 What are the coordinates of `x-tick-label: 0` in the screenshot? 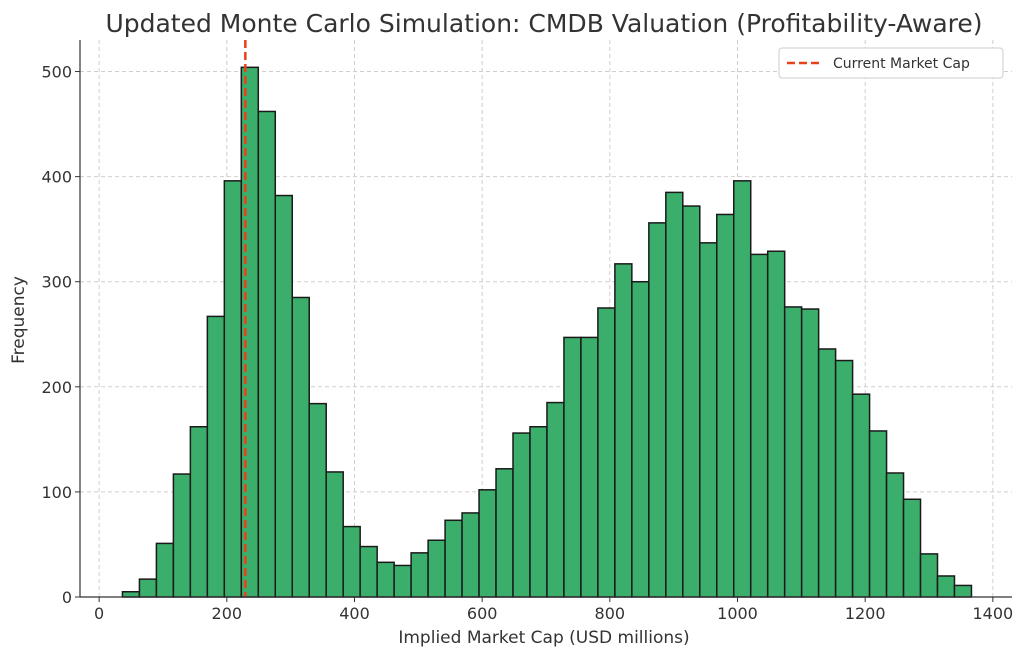 It's located at (99, 613).